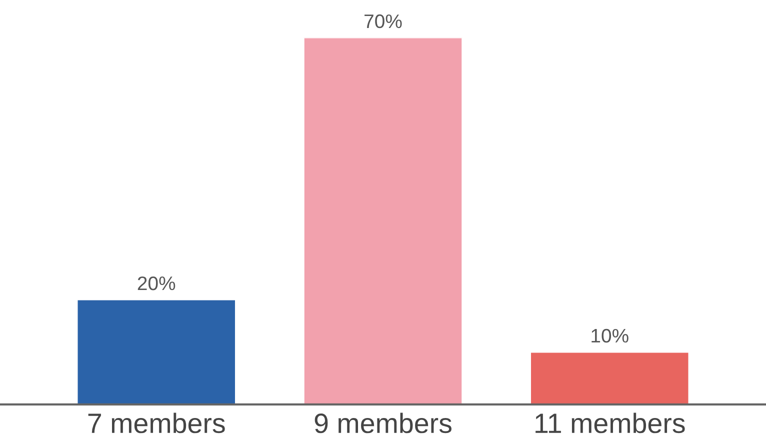 The width and height of the screenshot is (766, 442). What do you see at coordinates (610, 335) in the screenshot?
I see `data-label: 10%` at bounding box center [610, 335].